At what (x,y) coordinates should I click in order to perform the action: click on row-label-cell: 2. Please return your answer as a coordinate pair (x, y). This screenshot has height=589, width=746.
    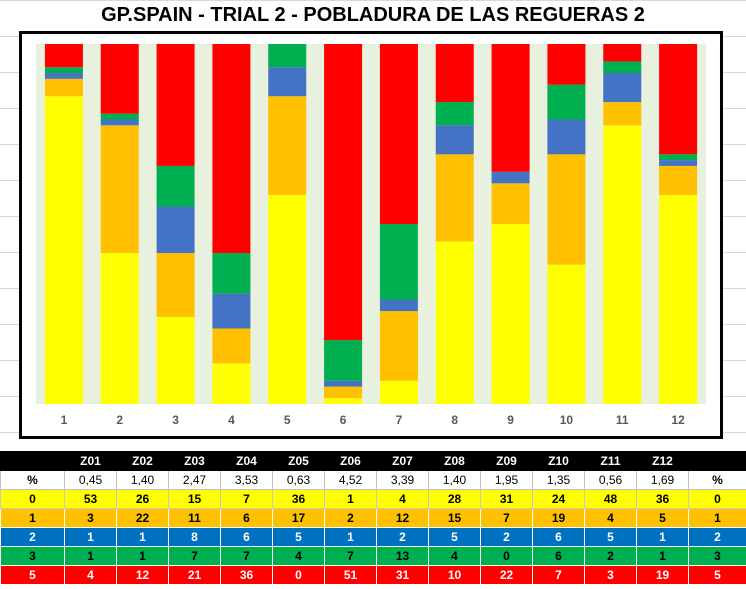
    Looking at the image, I should click on (32, 537).